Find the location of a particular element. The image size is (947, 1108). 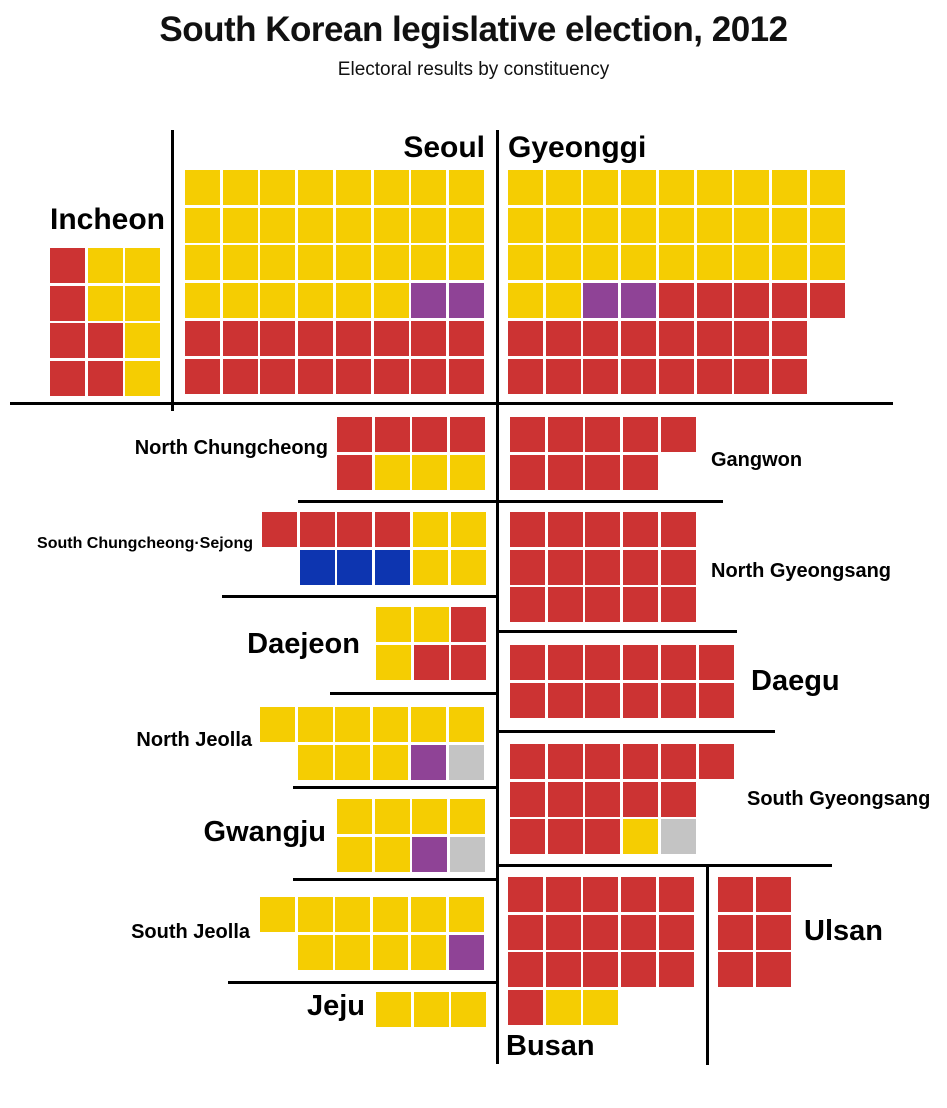

divider-busan-ulsan is located at coordinates (707, 964).